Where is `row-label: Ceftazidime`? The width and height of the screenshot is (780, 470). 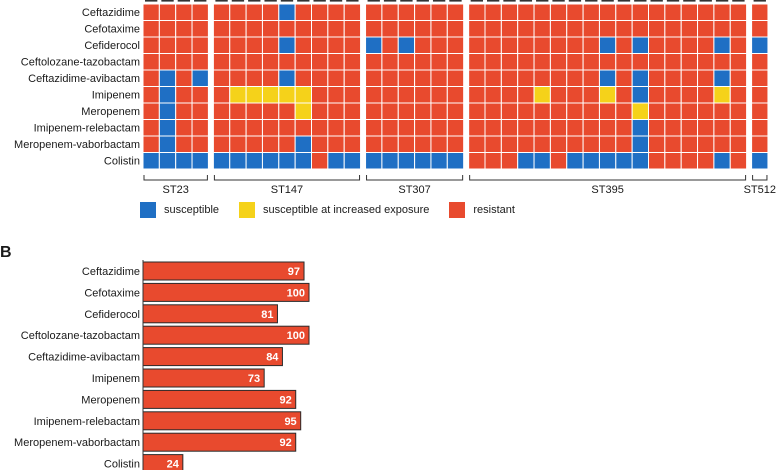
row-label: Ceftazidime is located at coordinates (111, 13).